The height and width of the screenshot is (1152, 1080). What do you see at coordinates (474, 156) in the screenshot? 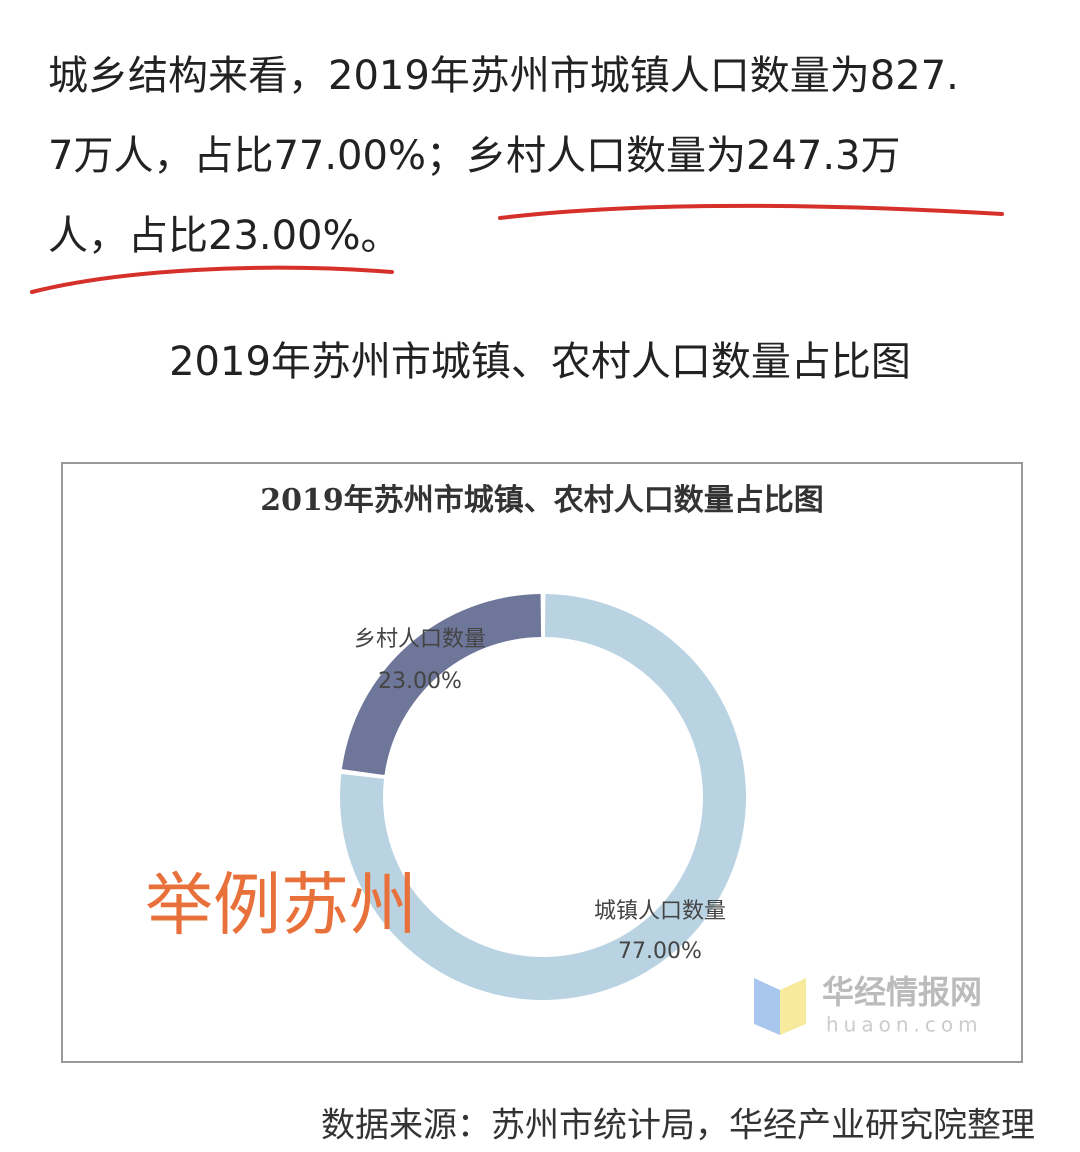
I see `paragraph-line: 7万人，占比77.00%；乡村人口数量为247.3万` at bounding box center [474, 156].